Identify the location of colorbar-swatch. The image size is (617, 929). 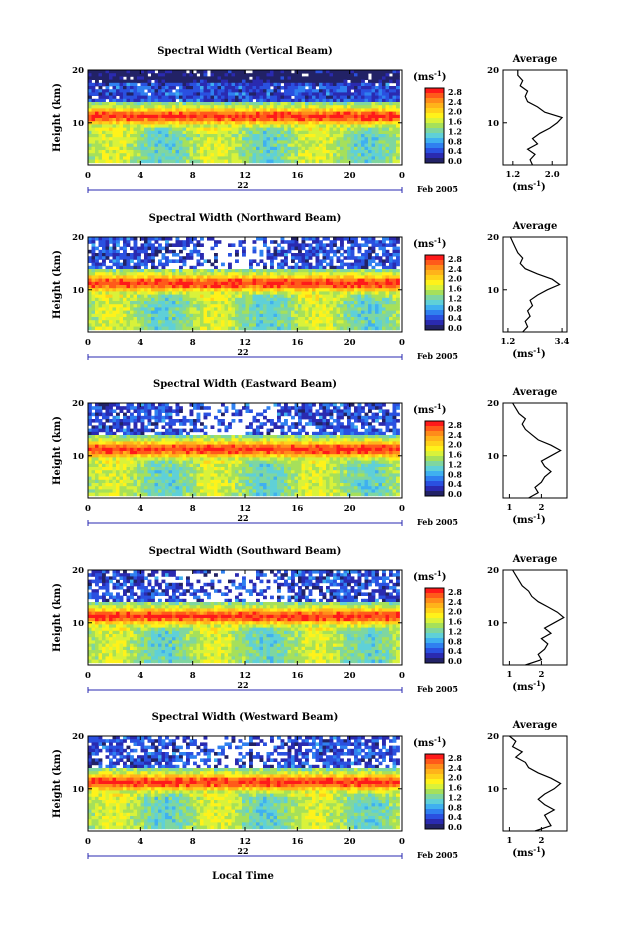
(434, 288).